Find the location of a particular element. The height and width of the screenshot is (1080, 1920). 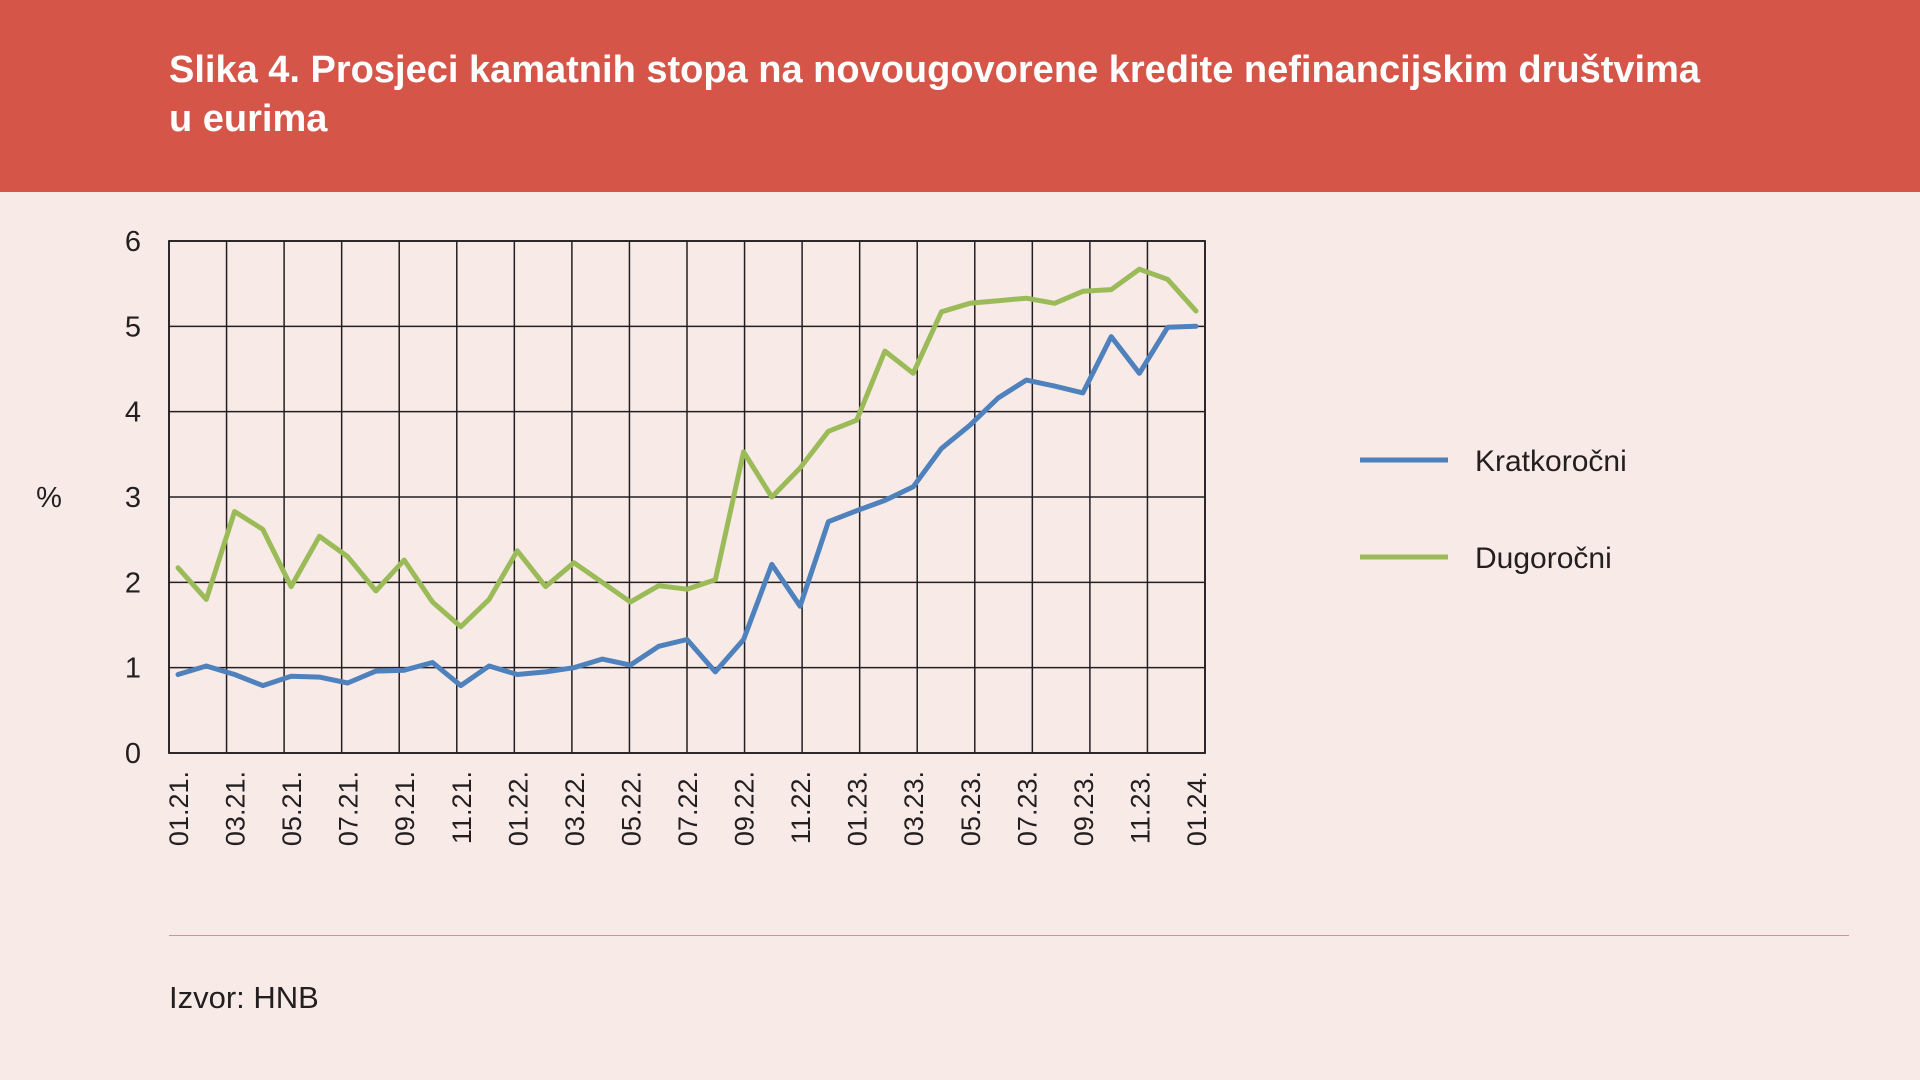

y-tick-label: 0 is located at coordinates (133, 754).